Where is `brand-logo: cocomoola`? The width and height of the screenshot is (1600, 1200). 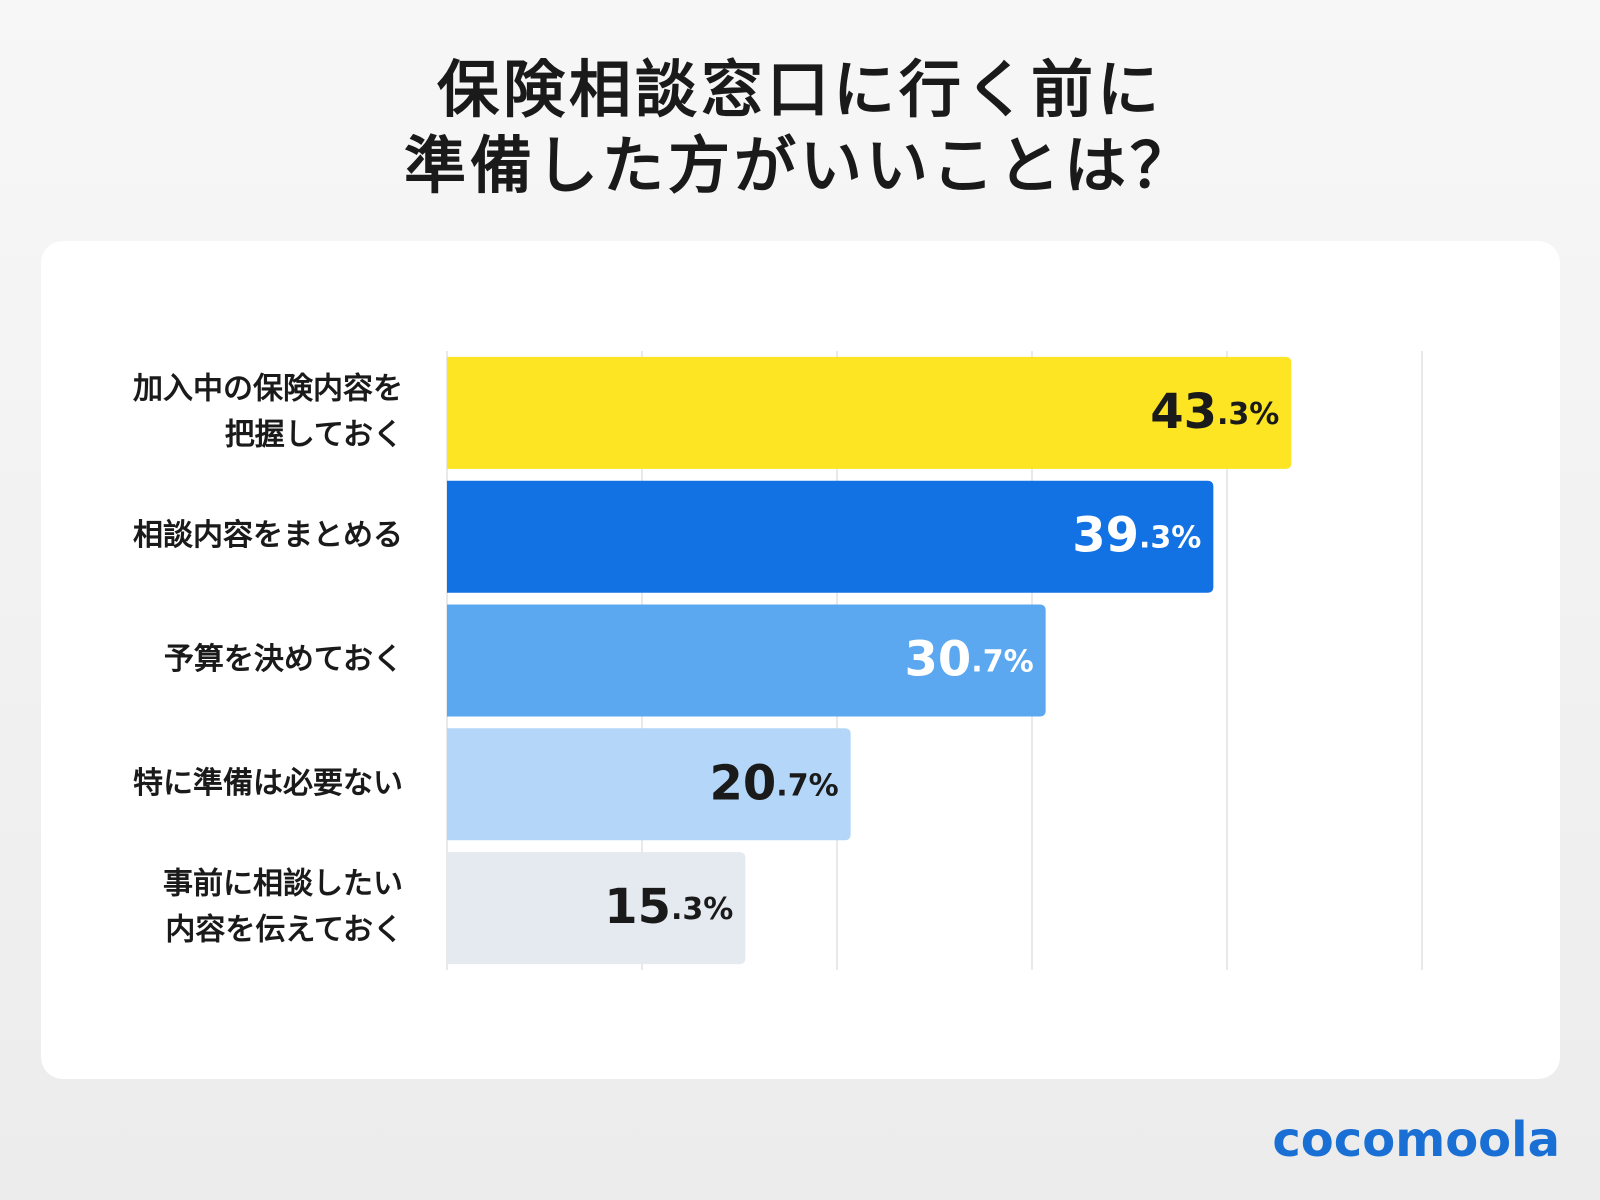 brand-logo: cocomoola is located at coordinates (1416, 1140).